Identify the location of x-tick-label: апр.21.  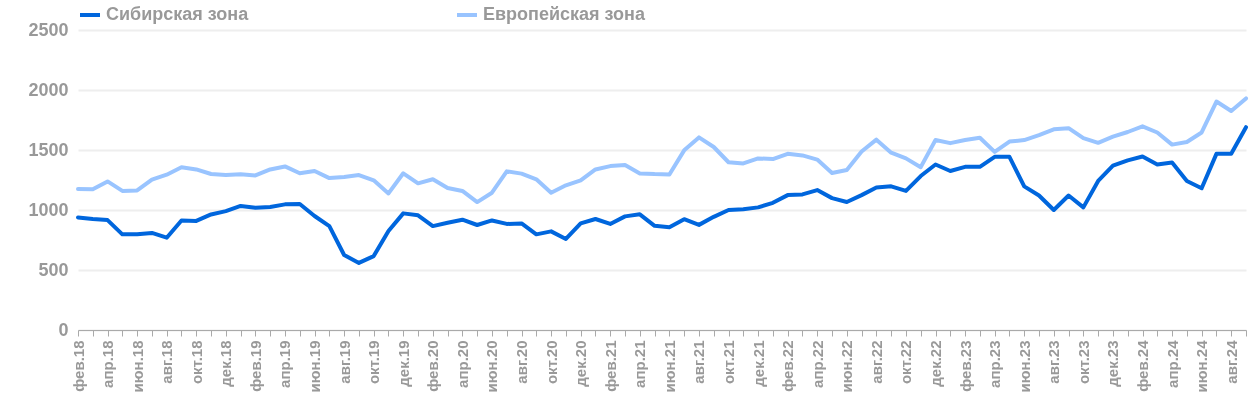
(640, 364).